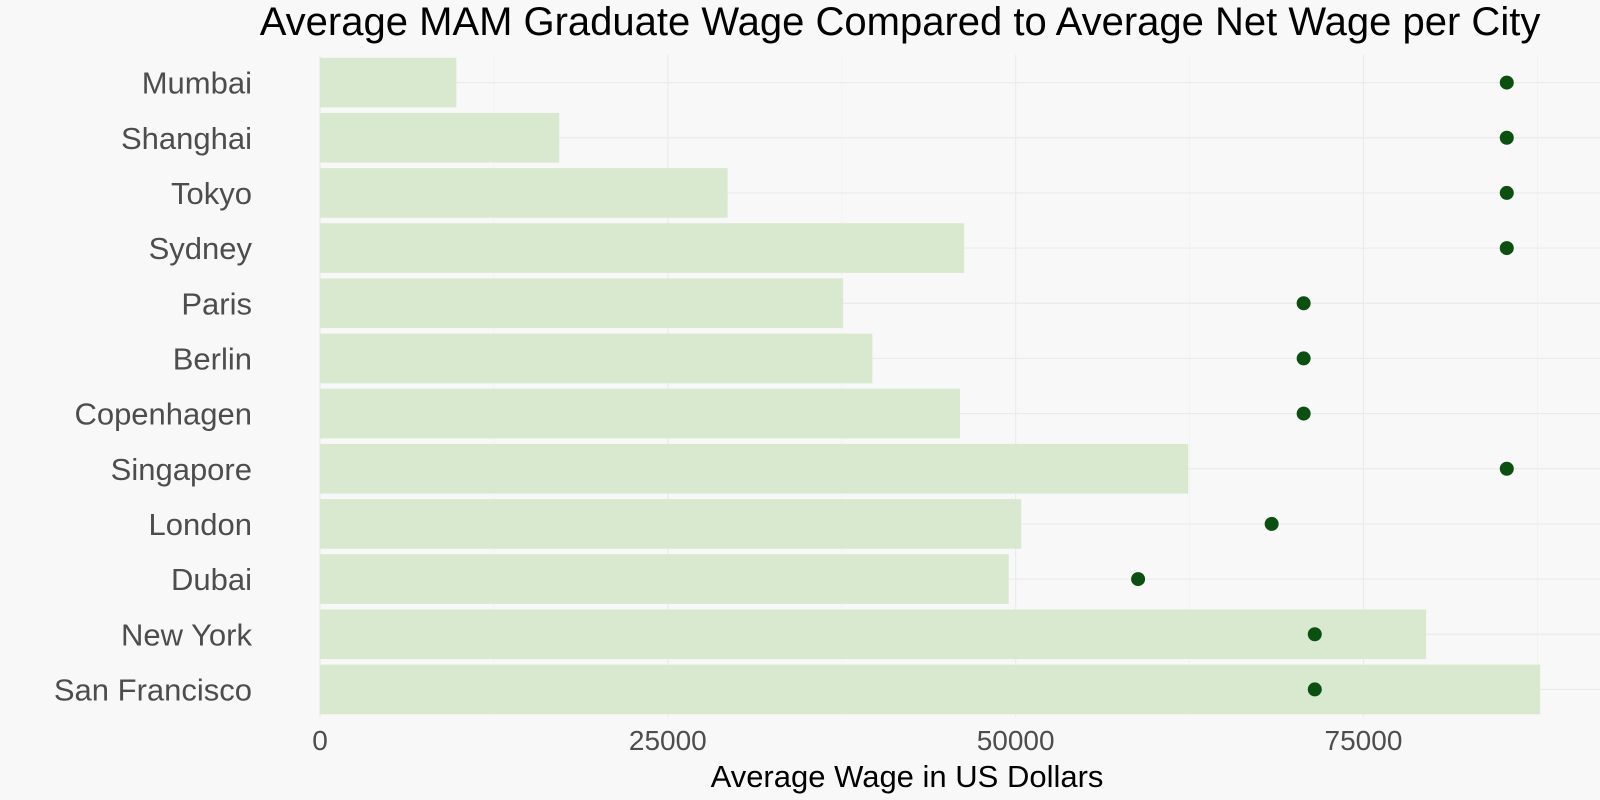 The width and height of the screenshot is (1600, 800). I want to click on category-label: London, so click(200, 524).